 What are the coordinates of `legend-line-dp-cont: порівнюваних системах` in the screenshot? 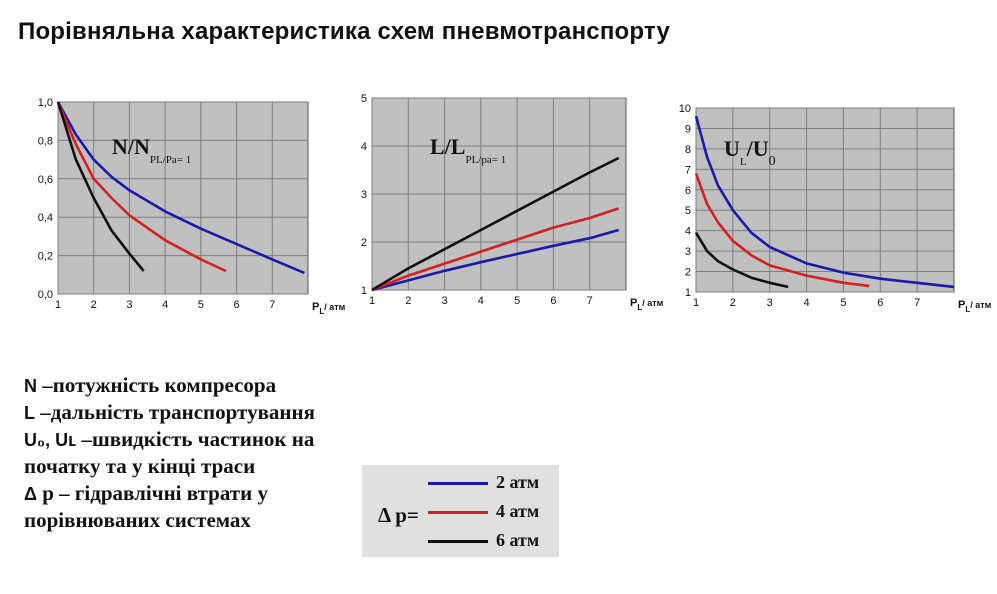 It's located at (169, 520).